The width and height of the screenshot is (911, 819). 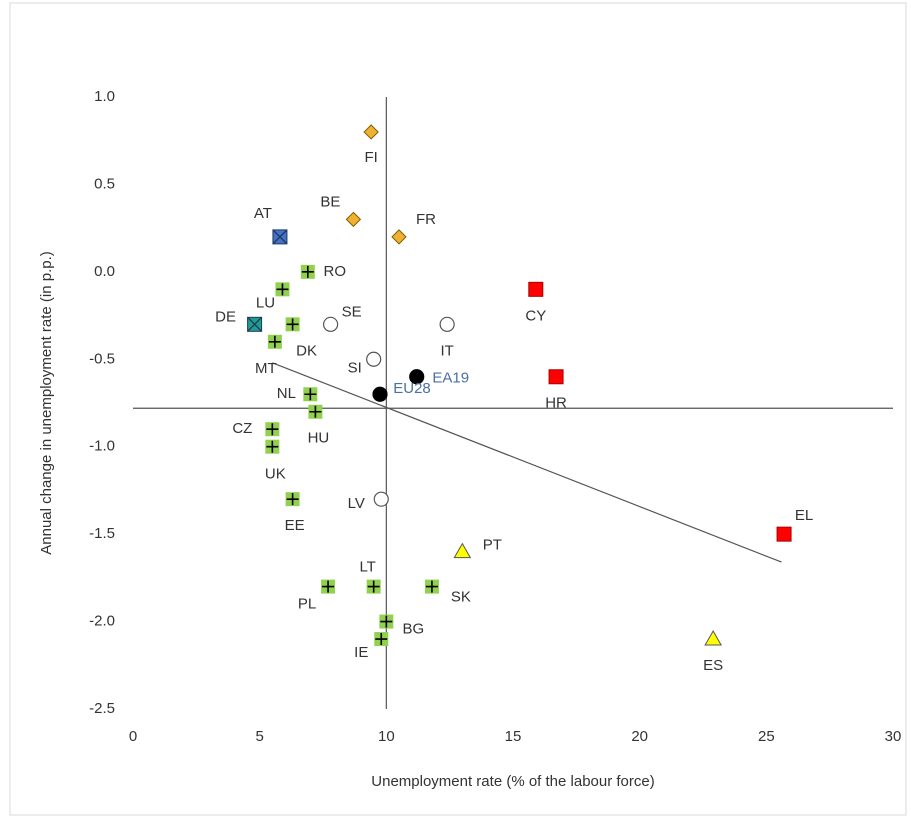 What do you see at coordinates (355, 367) in the screenshot?
I see `point-label: SI` at bounding box center [355, 367].